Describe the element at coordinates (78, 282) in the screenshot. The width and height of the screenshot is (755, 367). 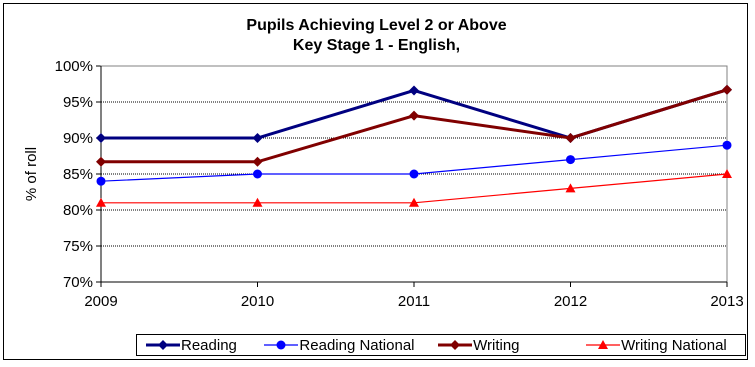
I see `y-tick-label: 70%` at that location.